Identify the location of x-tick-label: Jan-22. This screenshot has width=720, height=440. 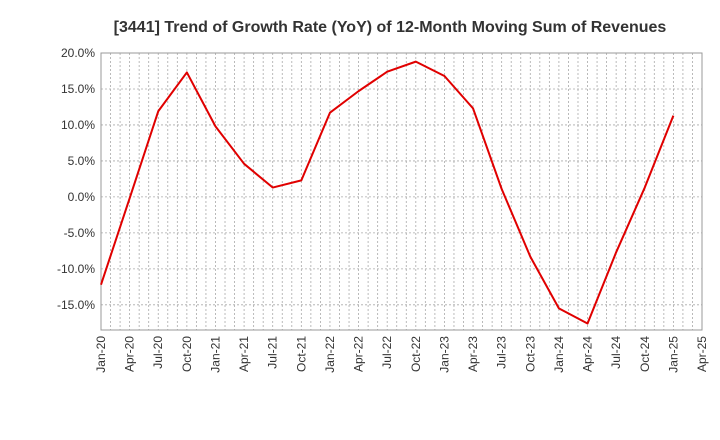
(330, 354).